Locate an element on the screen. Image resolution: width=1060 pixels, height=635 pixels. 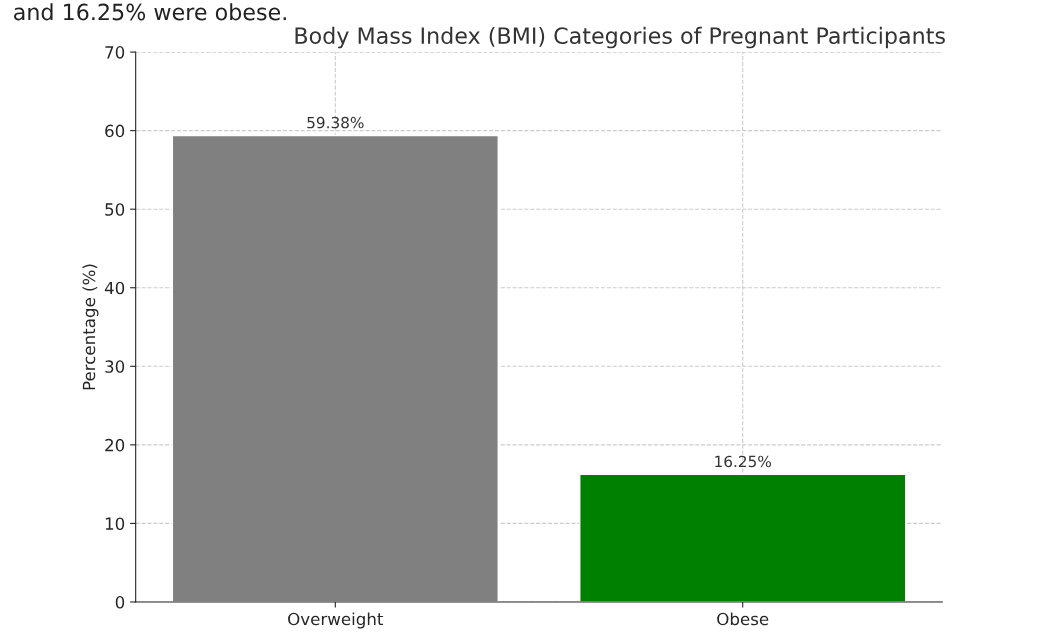
y-tick-label: 60 is located at coordinates (115, 131).